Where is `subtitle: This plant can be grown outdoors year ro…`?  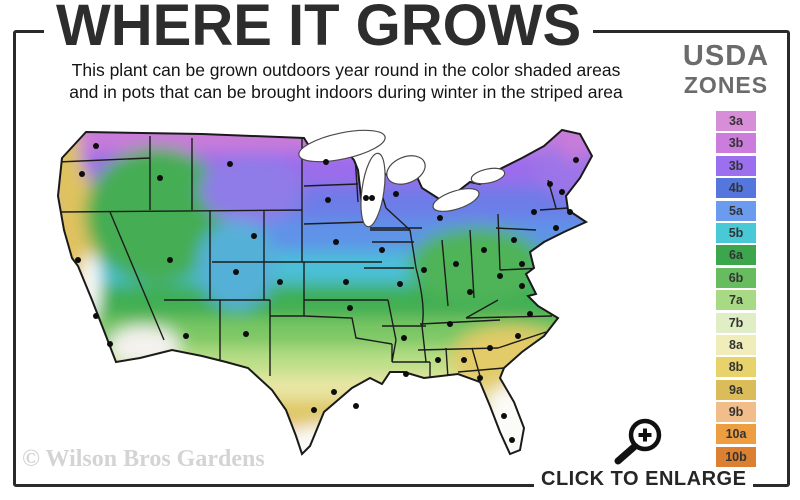
subtitle: This plant can be grown outdoors year ro… is located at coordinates (346, 82).